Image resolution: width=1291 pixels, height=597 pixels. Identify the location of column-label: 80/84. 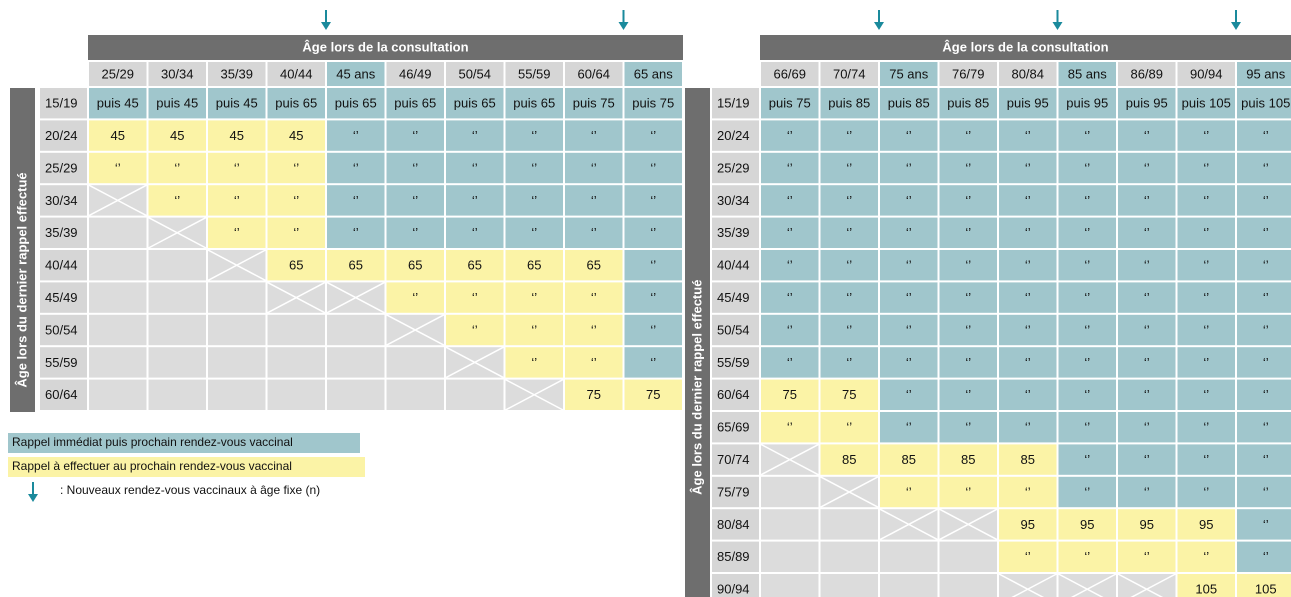
(1027, 73).